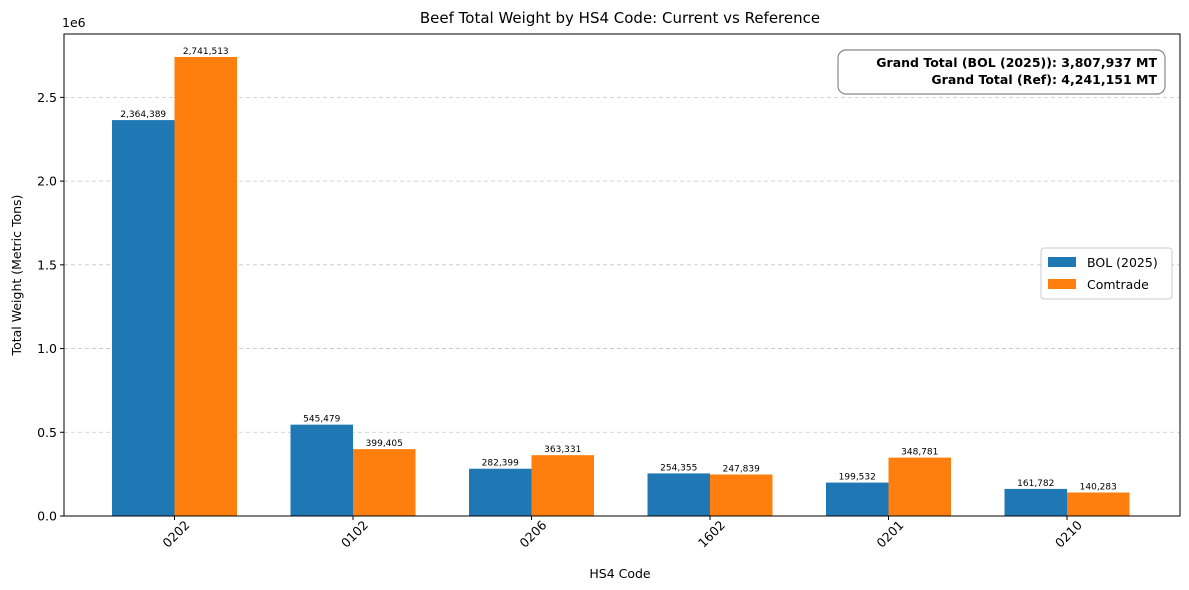 The height and width of the screenshot is (590, 1189). What do you see at coordinates (1044, 79) in the screenshot?
I see `annotation-line-2: Grand Total (Ref): 4,241,151 MT` at bounding box center [1044, 79].